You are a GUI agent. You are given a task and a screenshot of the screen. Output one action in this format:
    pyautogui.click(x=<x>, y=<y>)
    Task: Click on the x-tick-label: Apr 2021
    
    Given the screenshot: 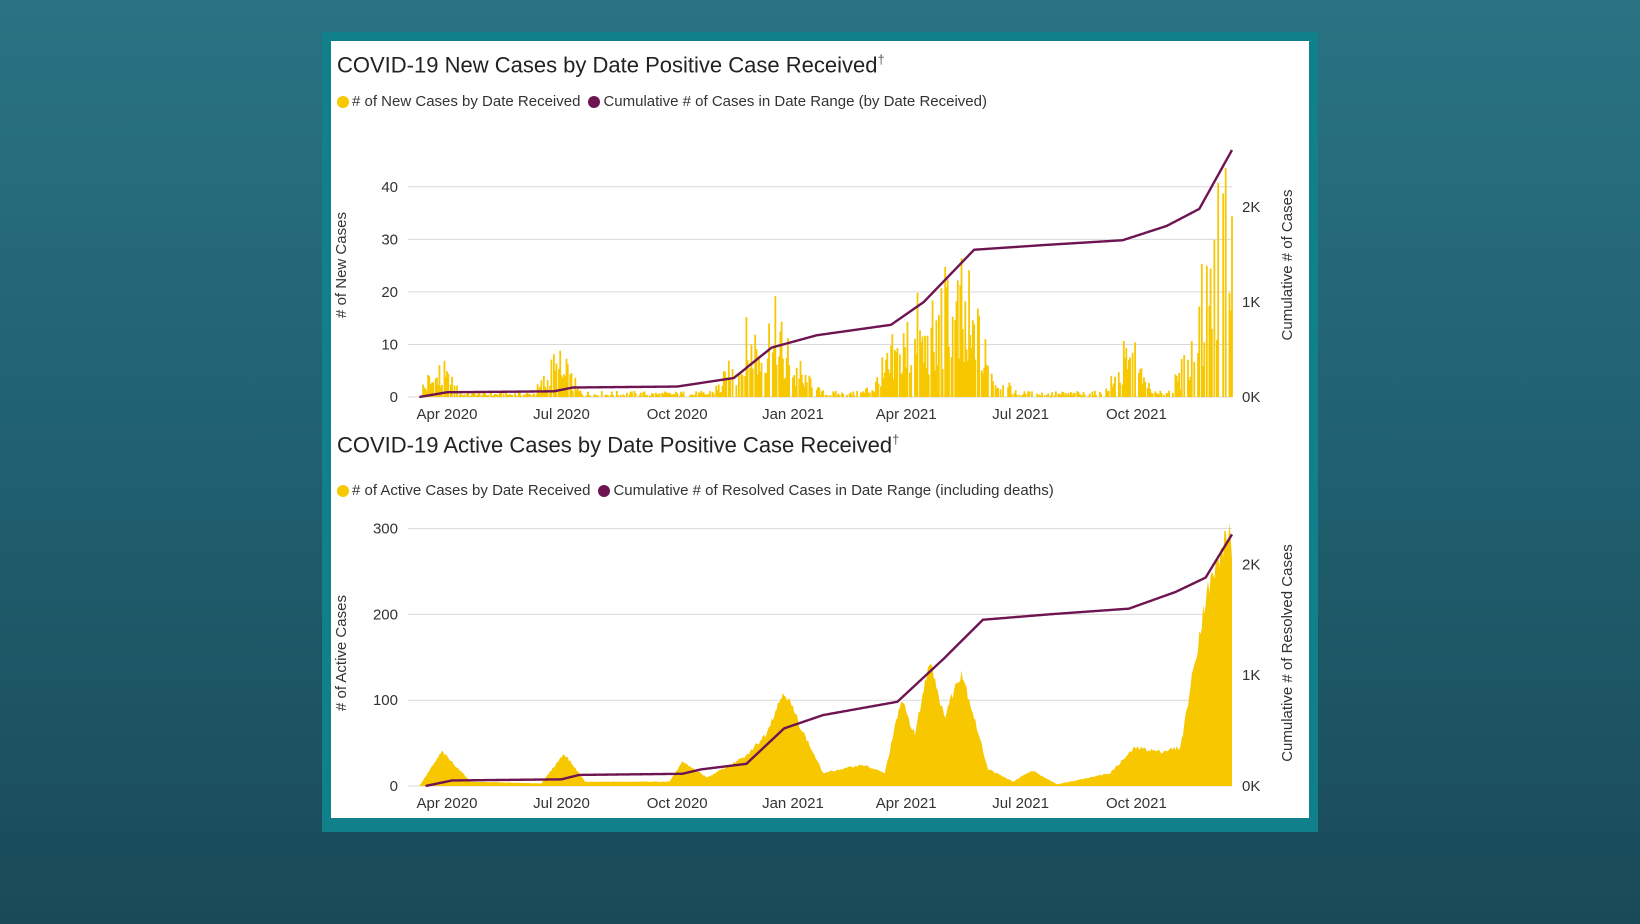 What is the action you would take?
    pyautogui.click(x=906, y=414)
    